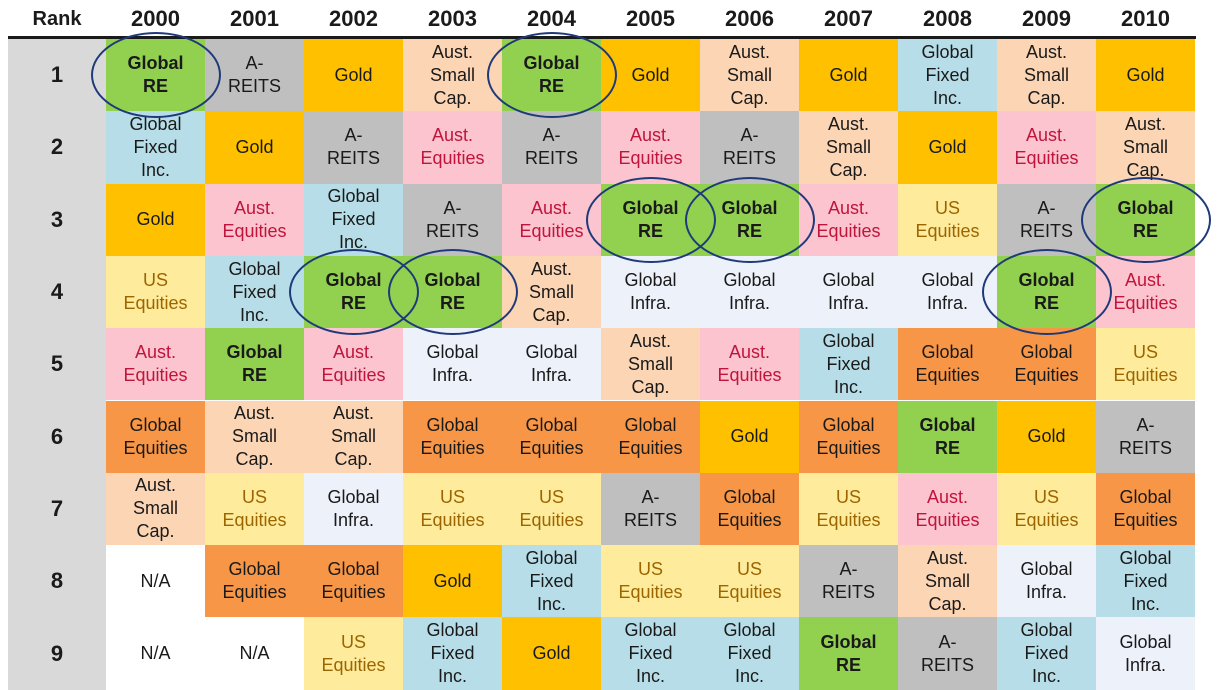 This screenshot has height=690, width=1226. Describe the element at coordinates (57, 364) in the screenshot. I see `rank-label-5: 5` at that location.